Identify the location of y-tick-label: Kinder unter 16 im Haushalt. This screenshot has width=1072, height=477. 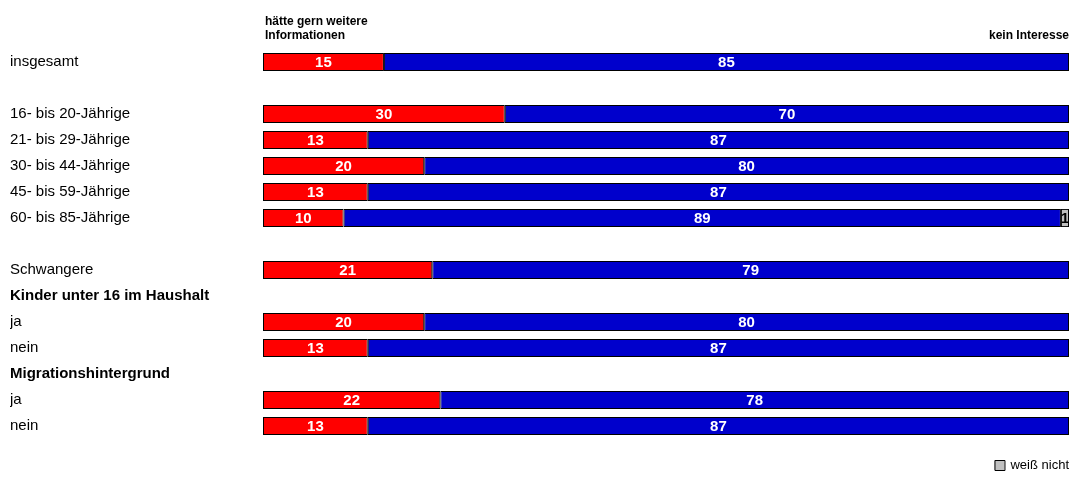
(110, 295).